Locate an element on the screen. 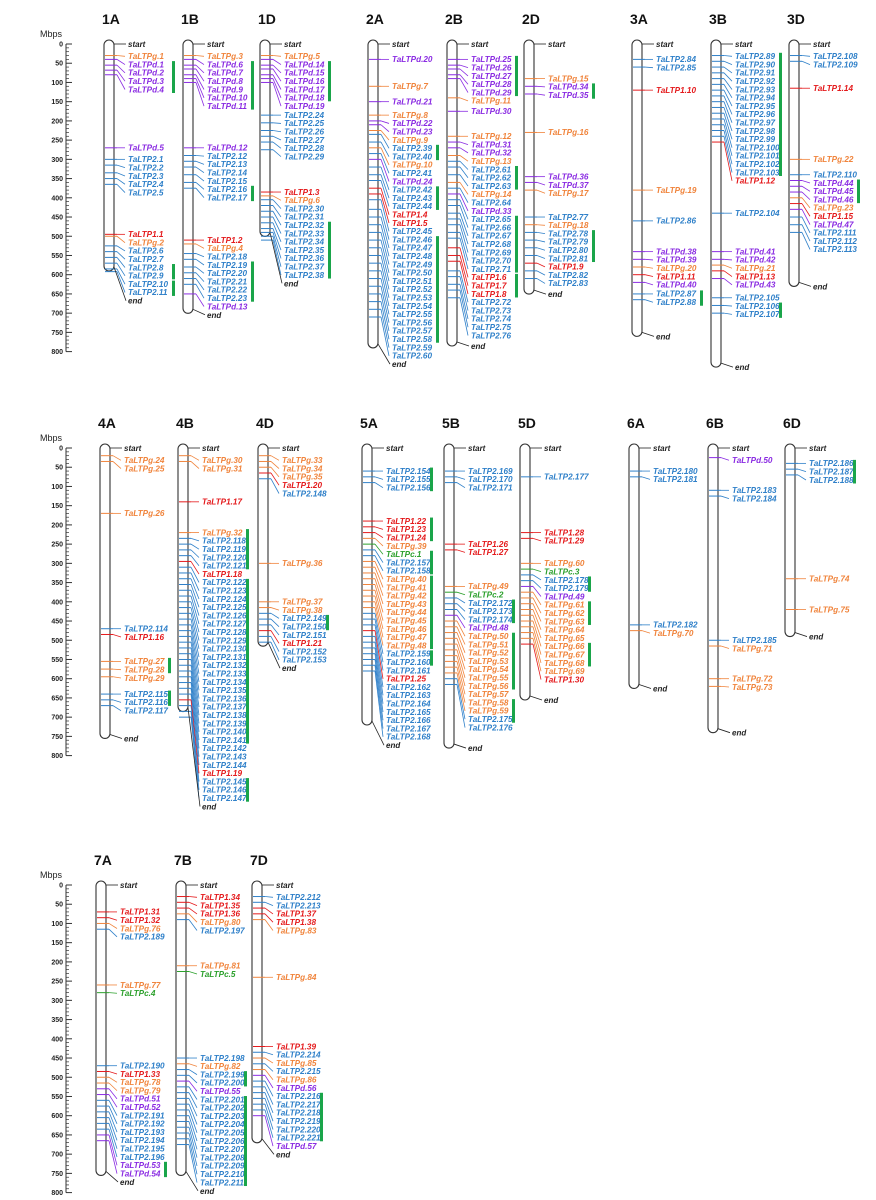 The width and height of the screenshot is (876, 1200). gene-label: TaLTP2.4 is located at coordinates (146, 184).